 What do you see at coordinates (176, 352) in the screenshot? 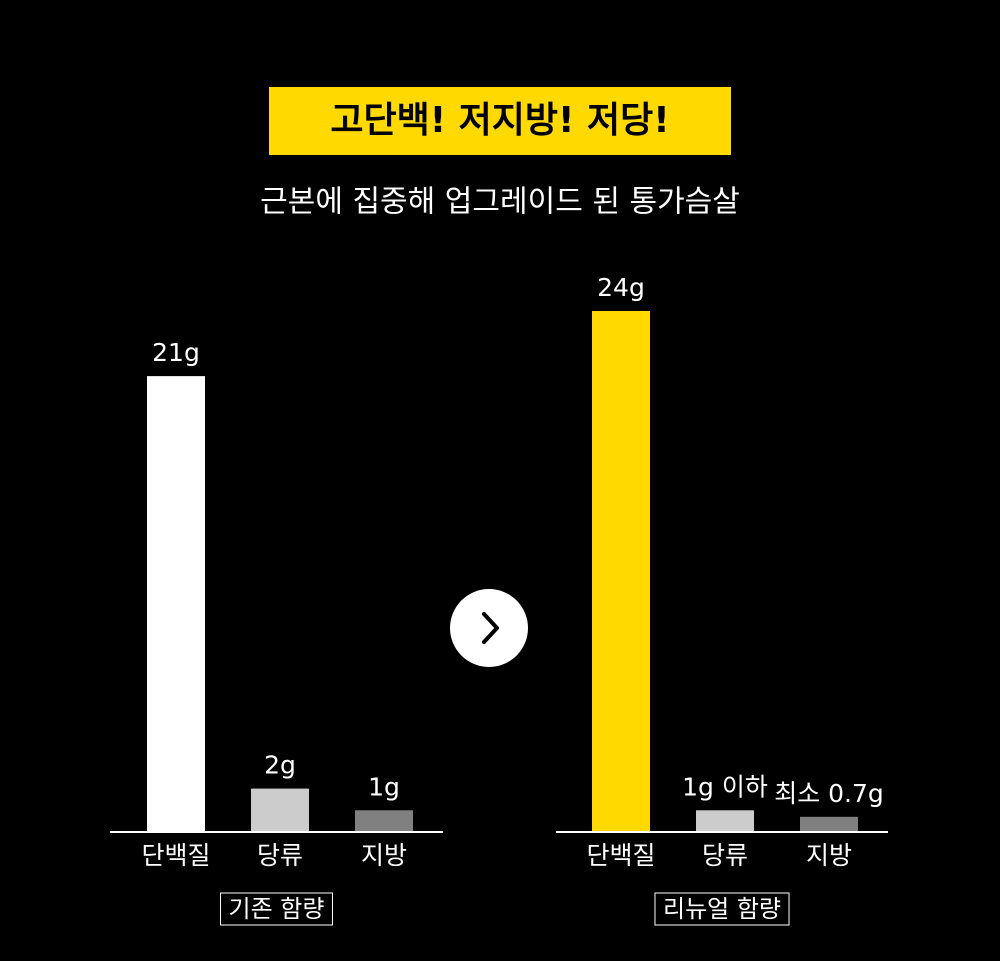
I see `value-label: 21g` at bounding box center [176, 352].